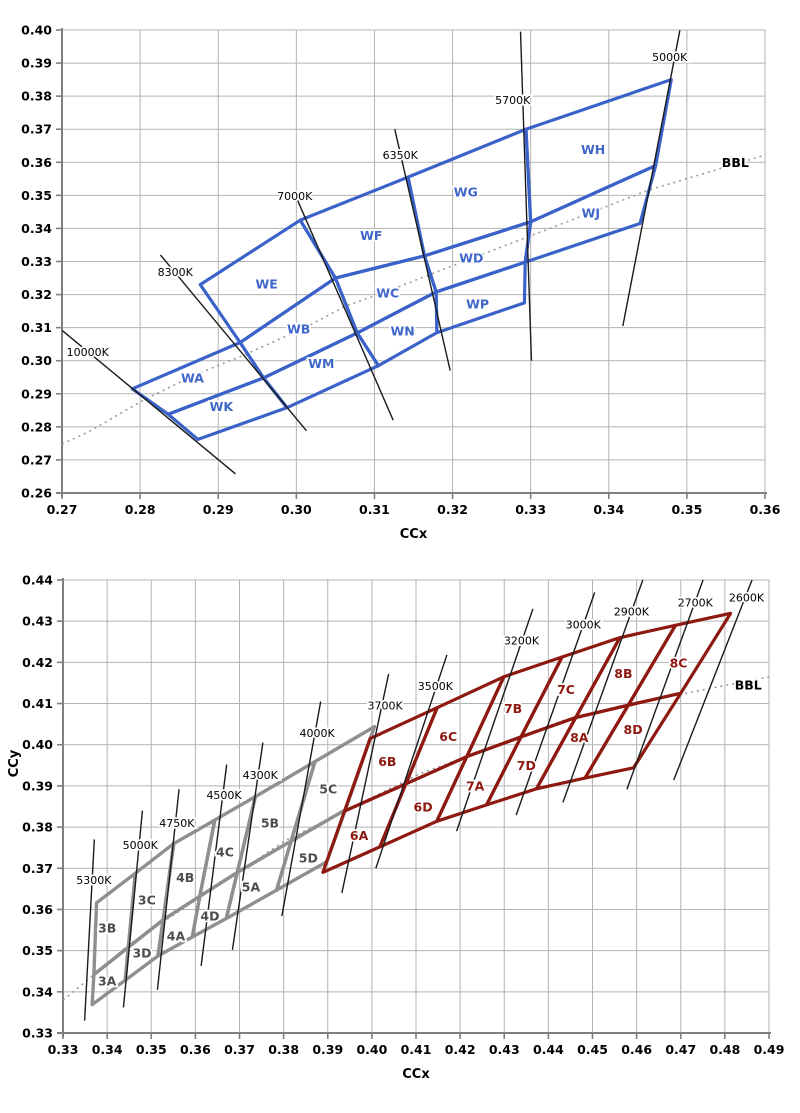  Describe the element at coordinates (416, 1049) in the screenshot. I see `x-tick-label: 0.41` at that location.